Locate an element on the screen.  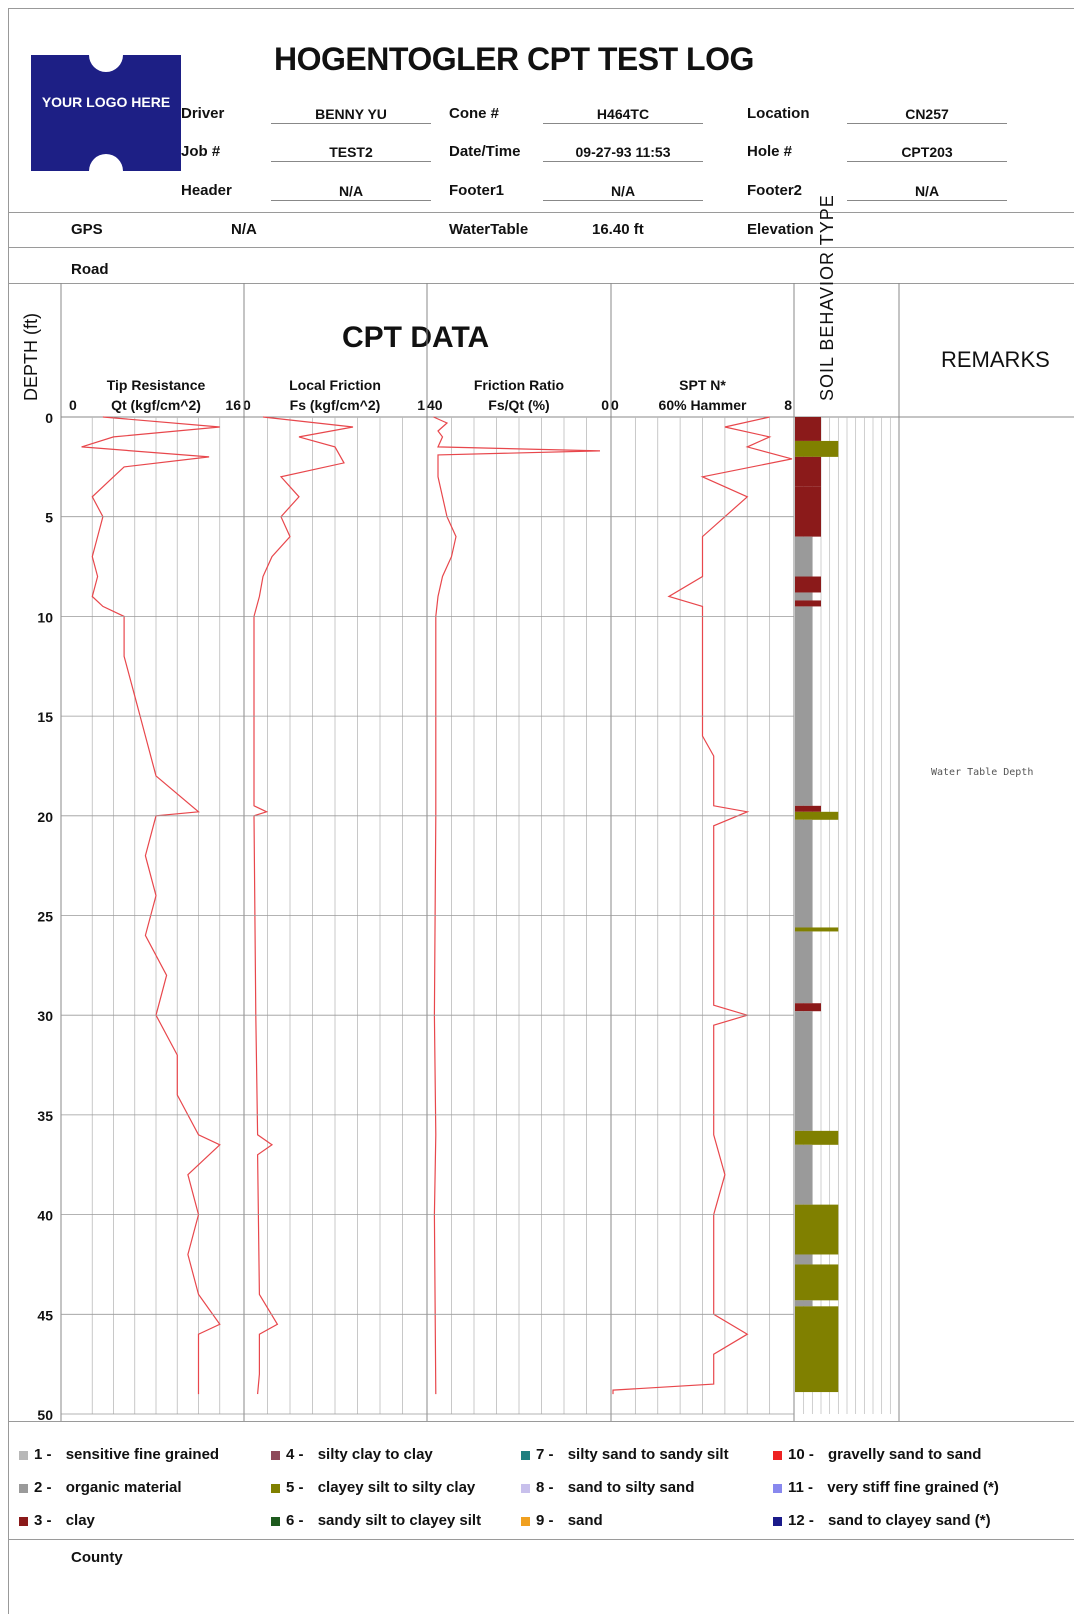
header-label-2-1: Footer1 is located at coordinates (477, 190).